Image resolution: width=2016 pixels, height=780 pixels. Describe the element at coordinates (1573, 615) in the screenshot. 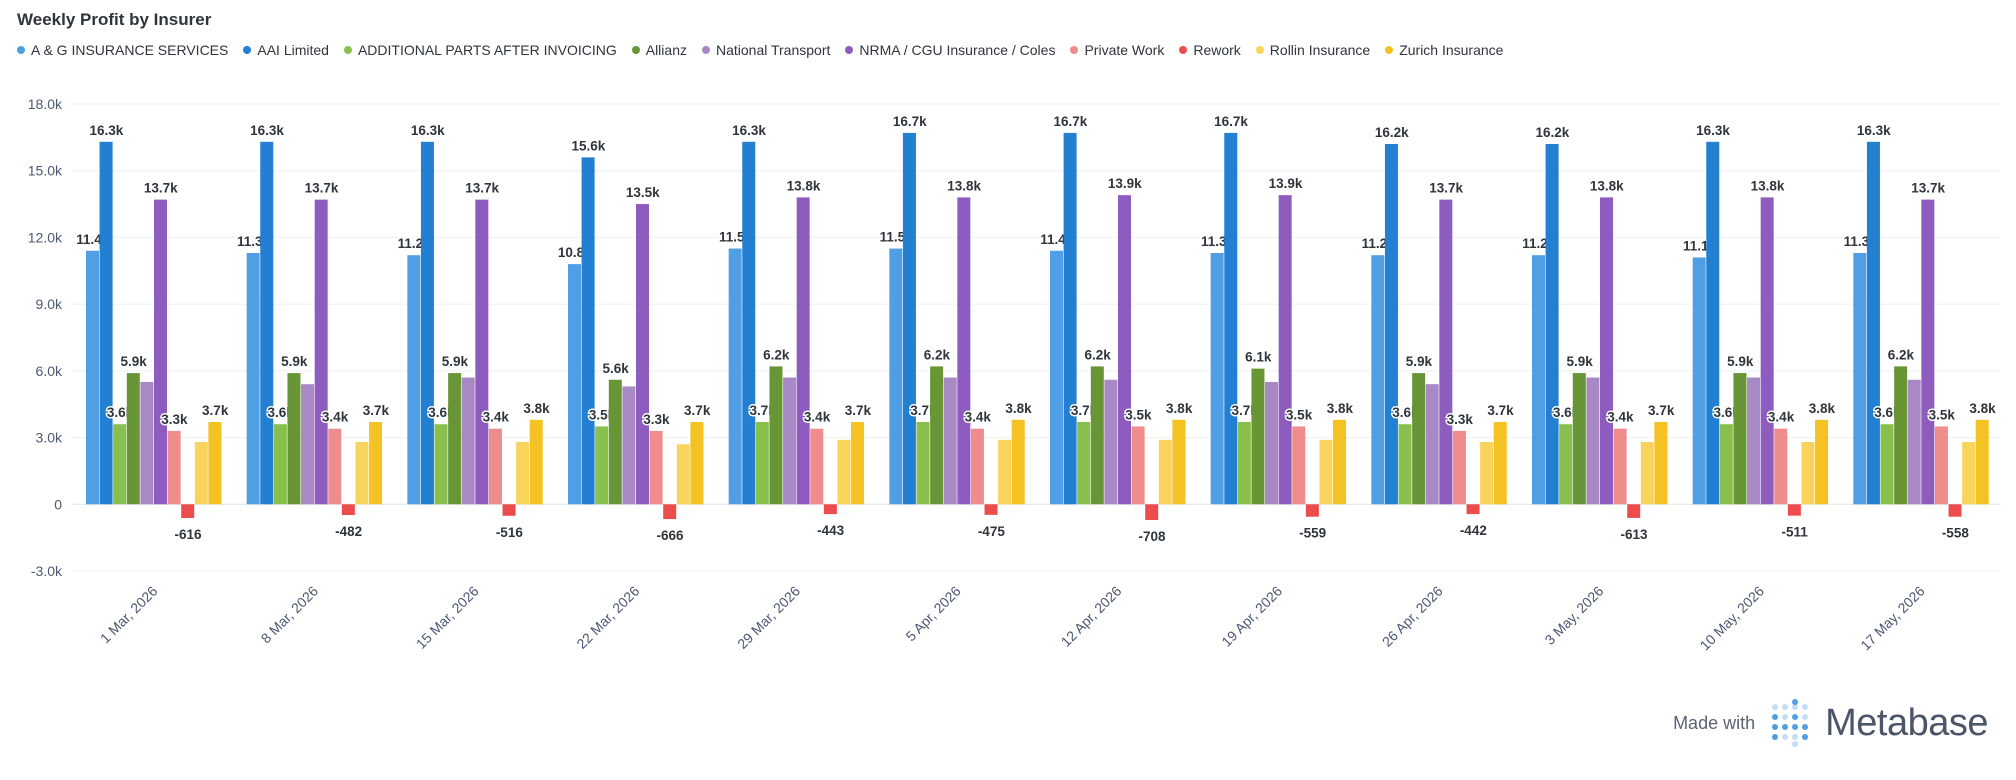

I see `x-tick-label: 3 May, 2026` at that location.